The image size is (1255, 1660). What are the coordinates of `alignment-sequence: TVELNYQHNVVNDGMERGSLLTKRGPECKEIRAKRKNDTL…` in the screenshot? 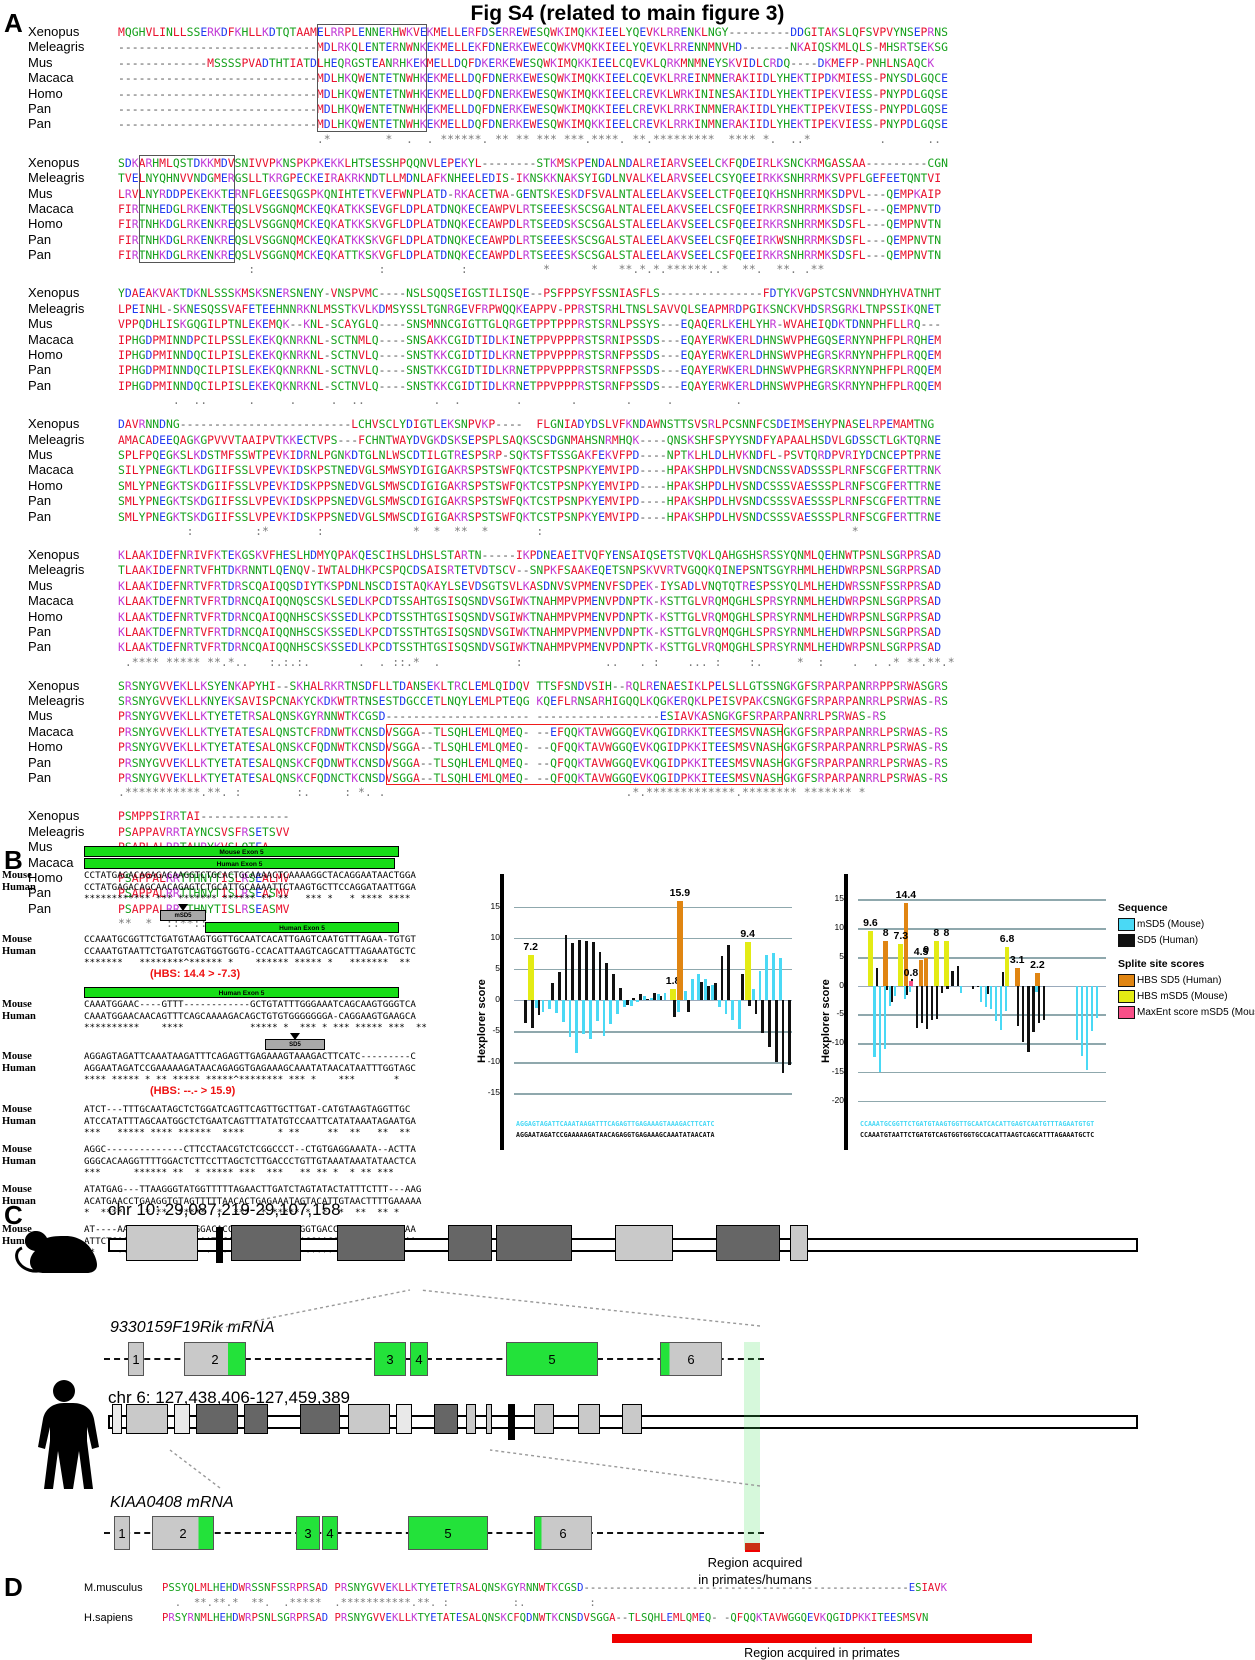 It's located at (530, 178).